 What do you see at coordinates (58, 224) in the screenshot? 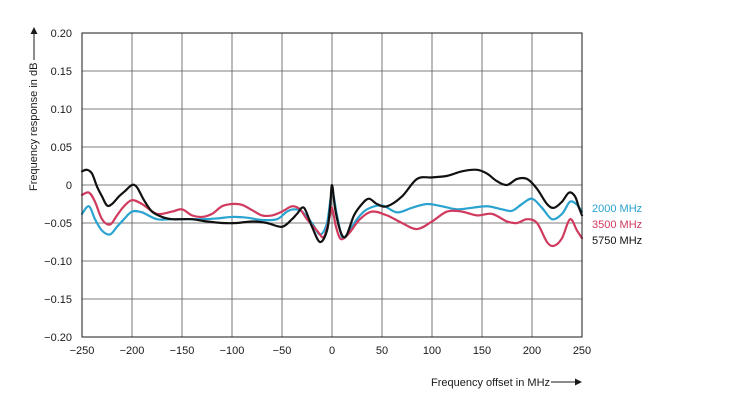
I see `y-tick-label: −0.05` at bounding box center [58, 224].